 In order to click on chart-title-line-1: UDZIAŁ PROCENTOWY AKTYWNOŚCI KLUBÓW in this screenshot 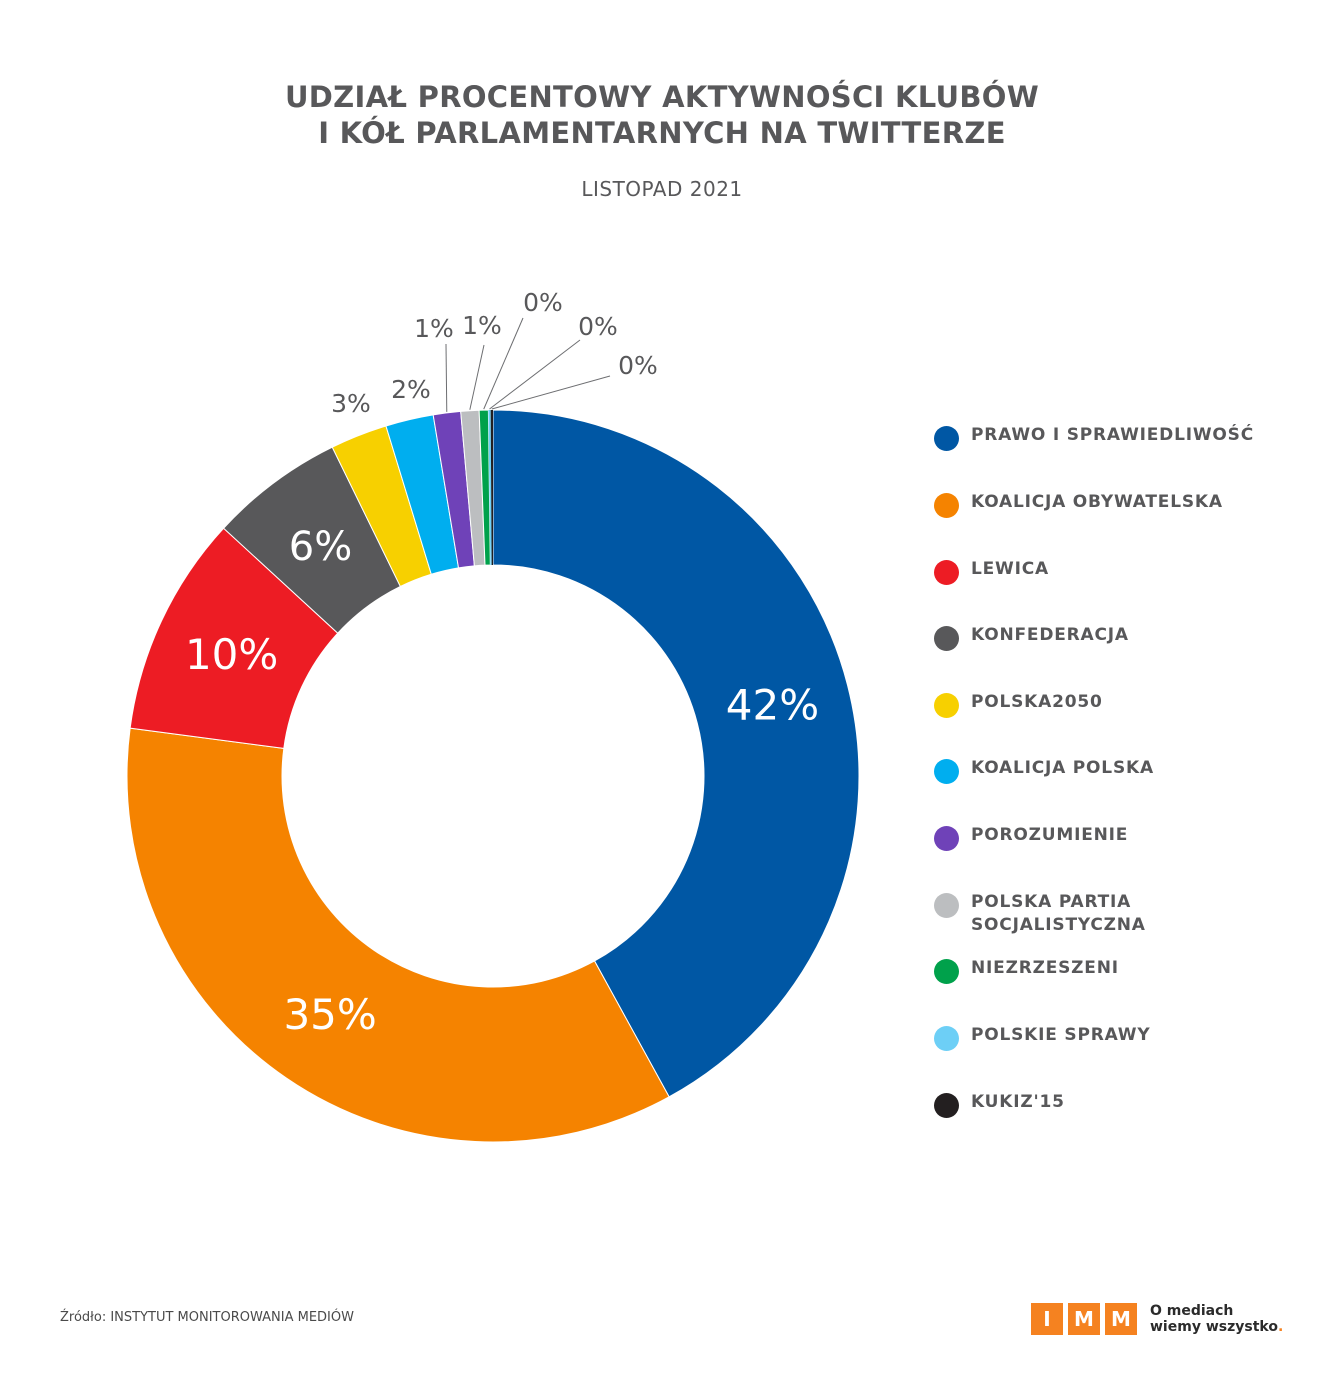, I will do `click(662, 97)`.